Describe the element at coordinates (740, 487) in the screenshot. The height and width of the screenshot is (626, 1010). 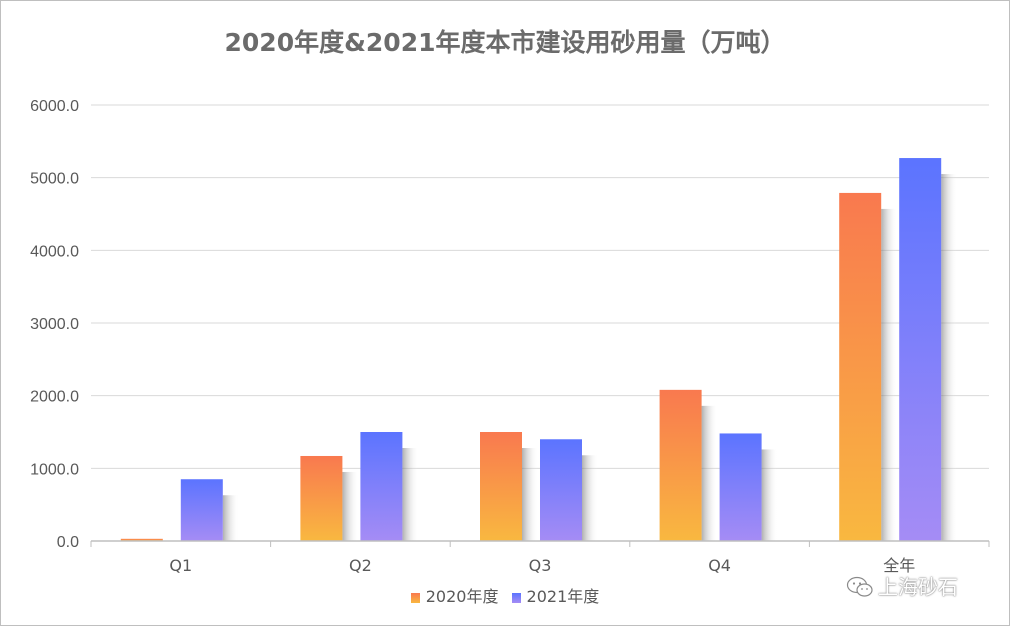
I see `bar-2021年度-Q4` at that location.